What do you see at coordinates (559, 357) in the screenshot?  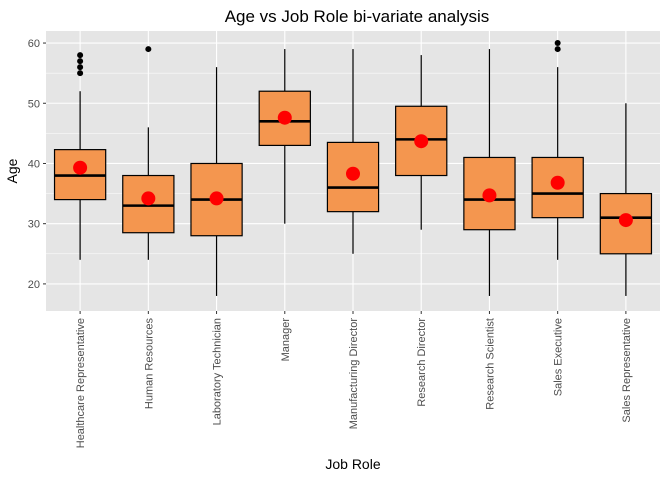 I see `x-tick-label: Sales Executive` at bounding box center [559, 357].